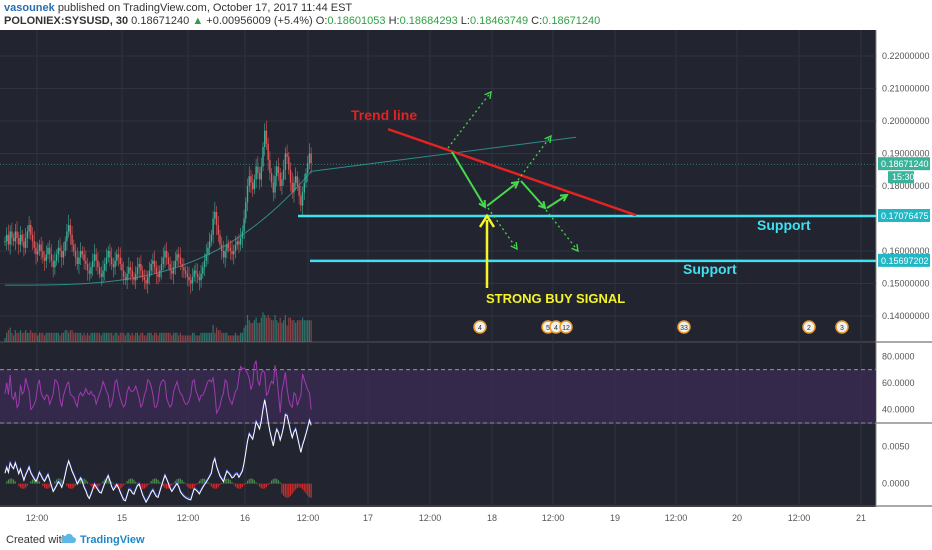  What do you see at coordinates (571, 21) in the screenshot?
I see `close-value: 0.18671240` at bounding box center [571, 21].